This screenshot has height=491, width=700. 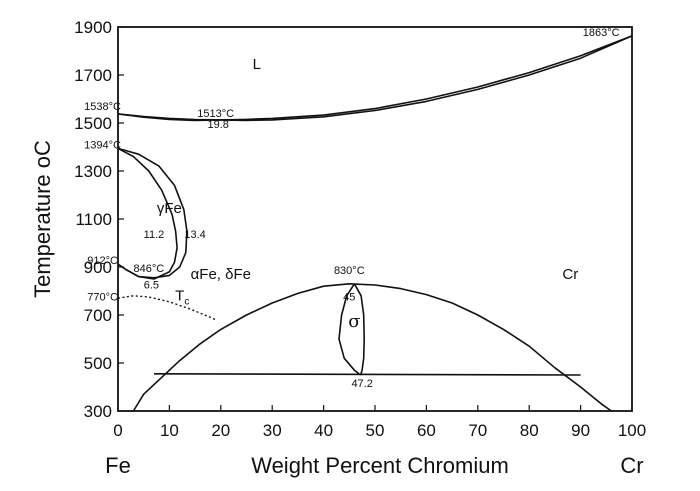 I want to click on y-axis-title: Temperature oC, so click(x=42, y=219).